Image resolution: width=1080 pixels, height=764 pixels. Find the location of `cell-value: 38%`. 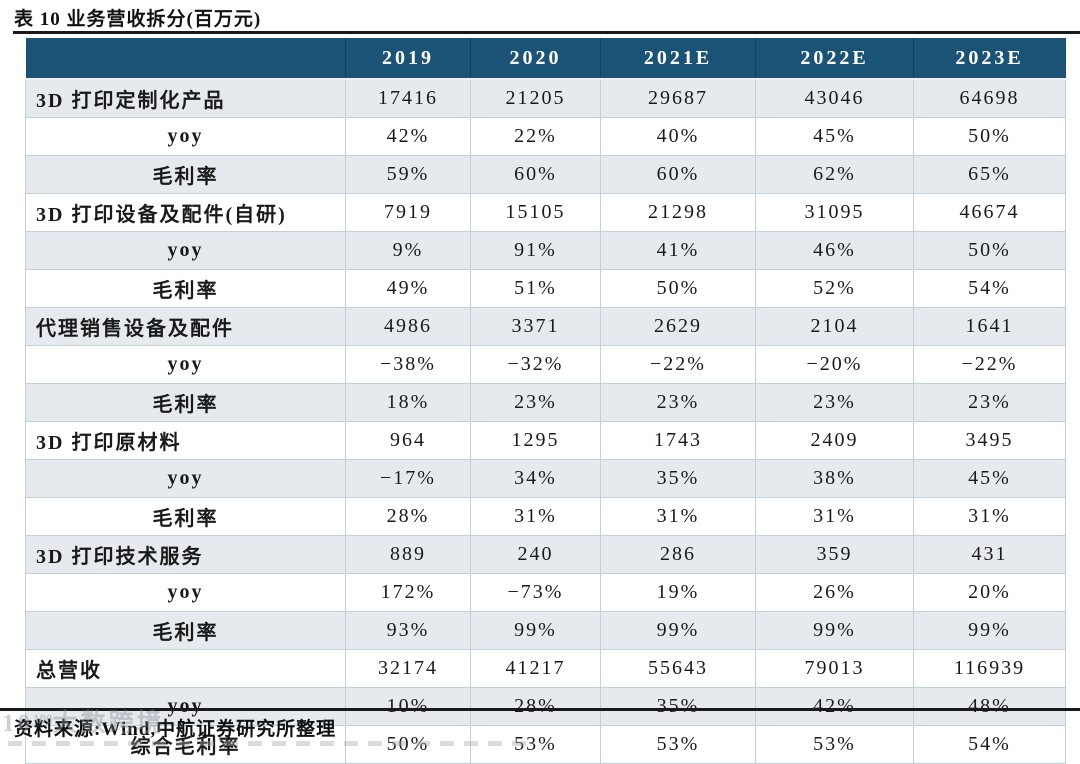

cell-value: 38% is located at coordinates (834, 478).